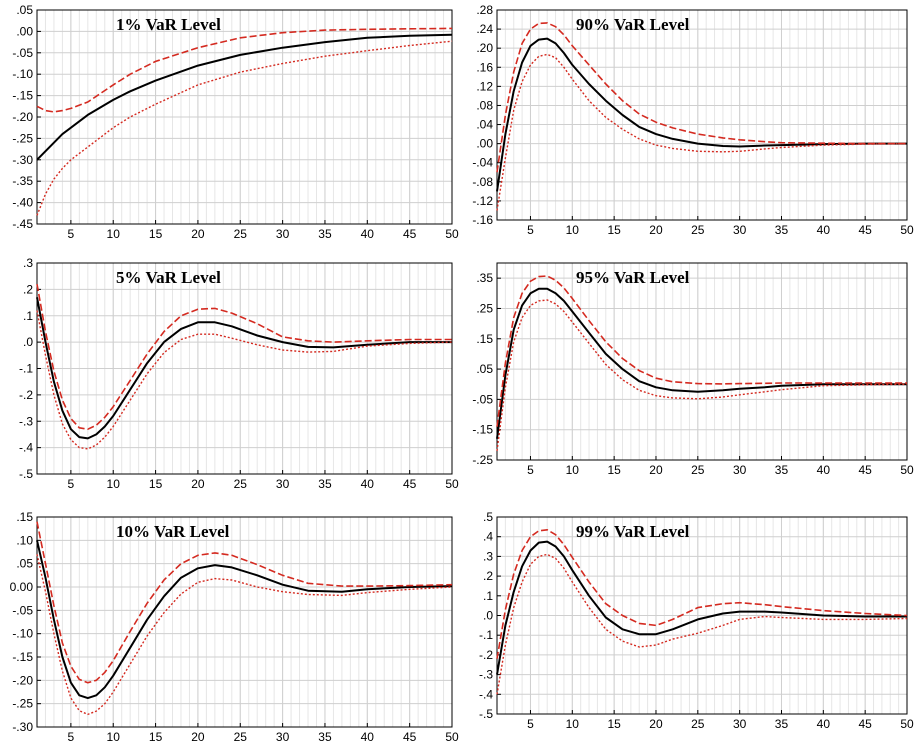 The image size is (920, 747). Describe the element at coordinates (633, 24) in the screenshot. I see `panel-title: 90% VaR Level` at that location.